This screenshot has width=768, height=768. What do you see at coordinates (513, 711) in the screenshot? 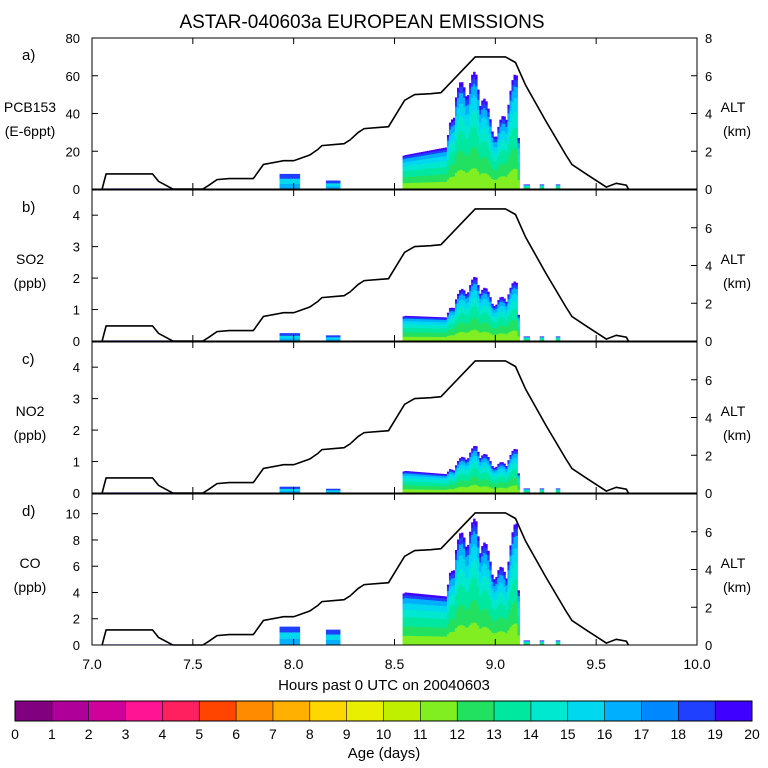
I see `colorbar-swatch` at bounding box center [513, 711].